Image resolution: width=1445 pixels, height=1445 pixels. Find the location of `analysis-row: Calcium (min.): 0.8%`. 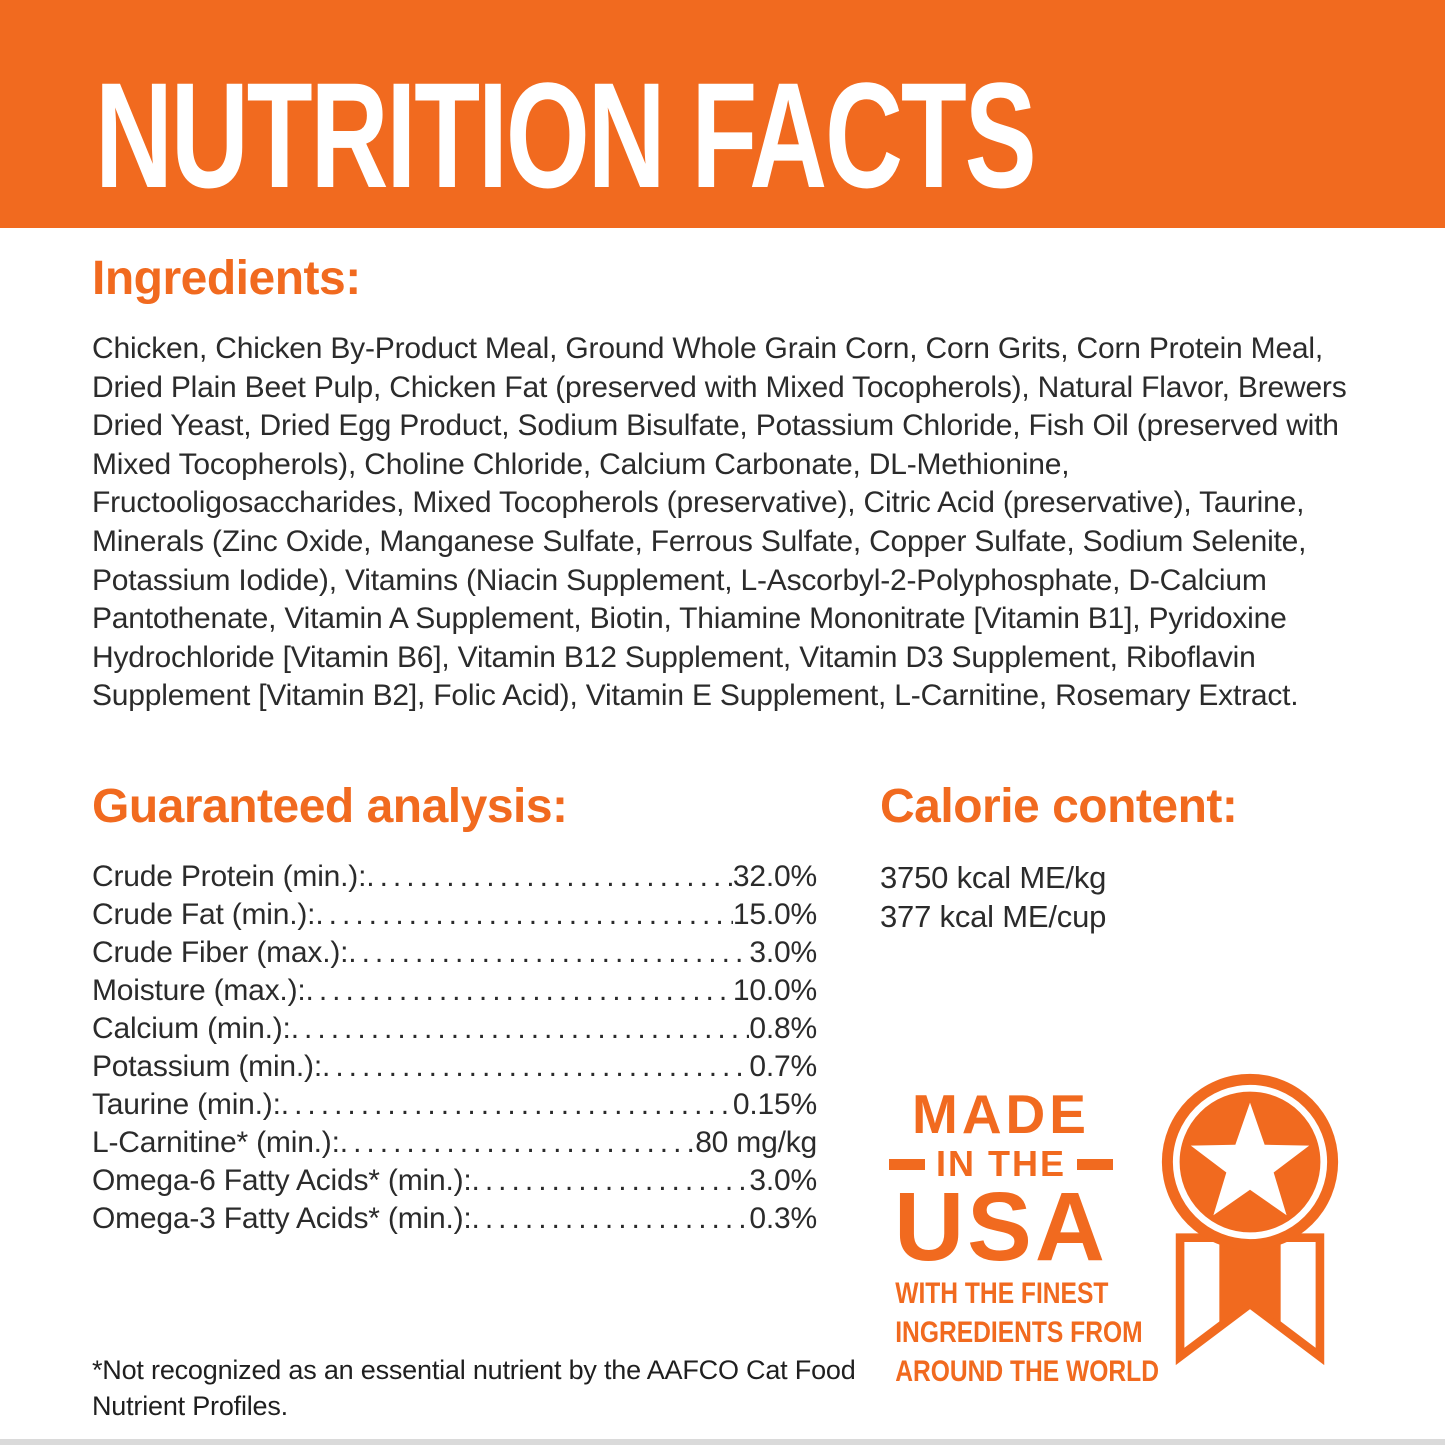

analysis-row: Calcium (min.): 0.8% is located at coordinates (454, 1031).